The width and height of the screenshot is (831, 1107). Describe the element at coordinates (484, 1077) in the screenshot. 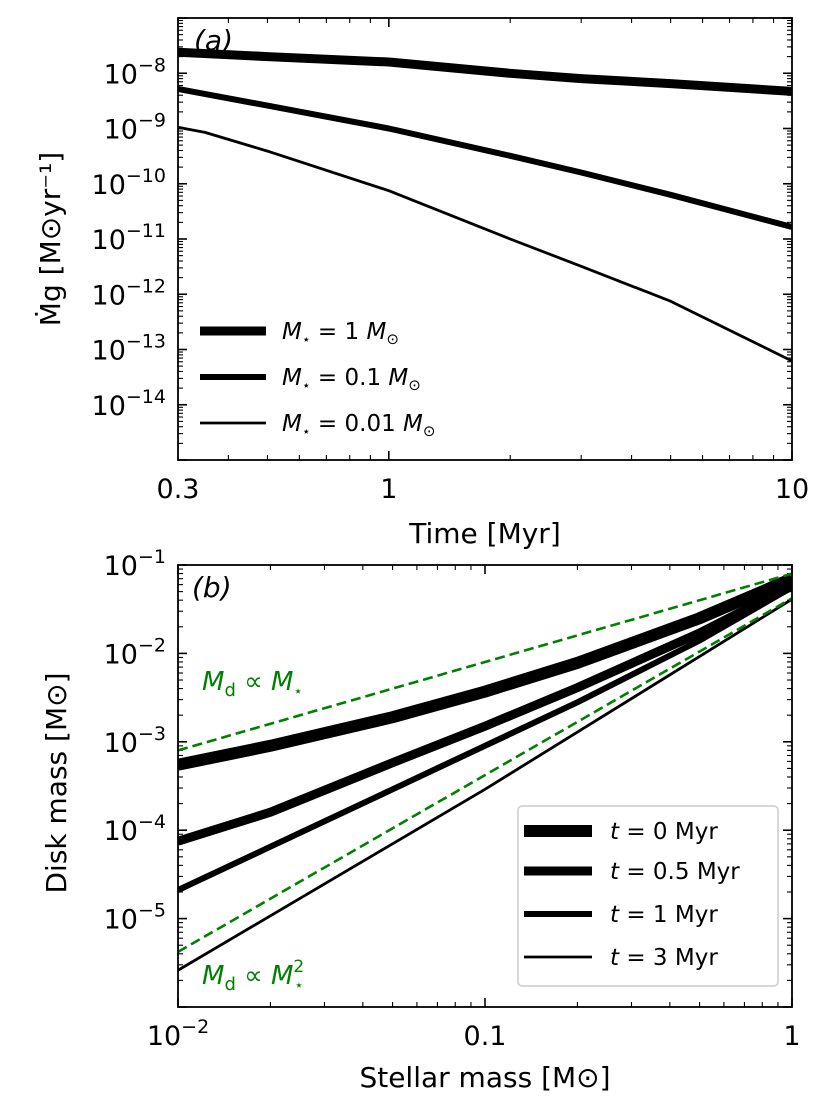

I see `panel-b-xlabel: Stellar mass [M⊙]` at that location.